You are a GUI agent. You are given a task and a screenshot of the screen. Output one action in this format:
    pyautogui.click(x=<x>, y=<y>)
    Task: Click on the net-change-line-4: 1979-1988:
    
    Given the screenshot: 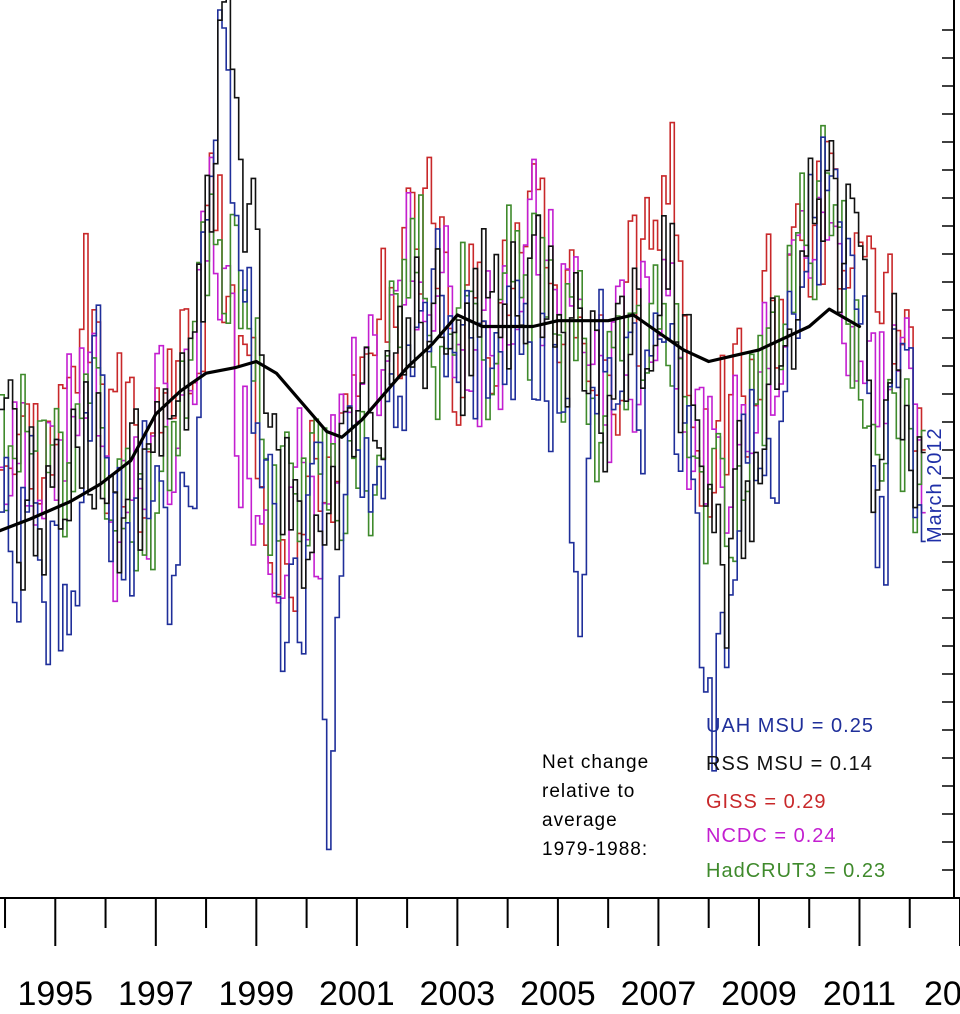 What is the action you would take?
    pyautogui.click(x=595, y=849)
    